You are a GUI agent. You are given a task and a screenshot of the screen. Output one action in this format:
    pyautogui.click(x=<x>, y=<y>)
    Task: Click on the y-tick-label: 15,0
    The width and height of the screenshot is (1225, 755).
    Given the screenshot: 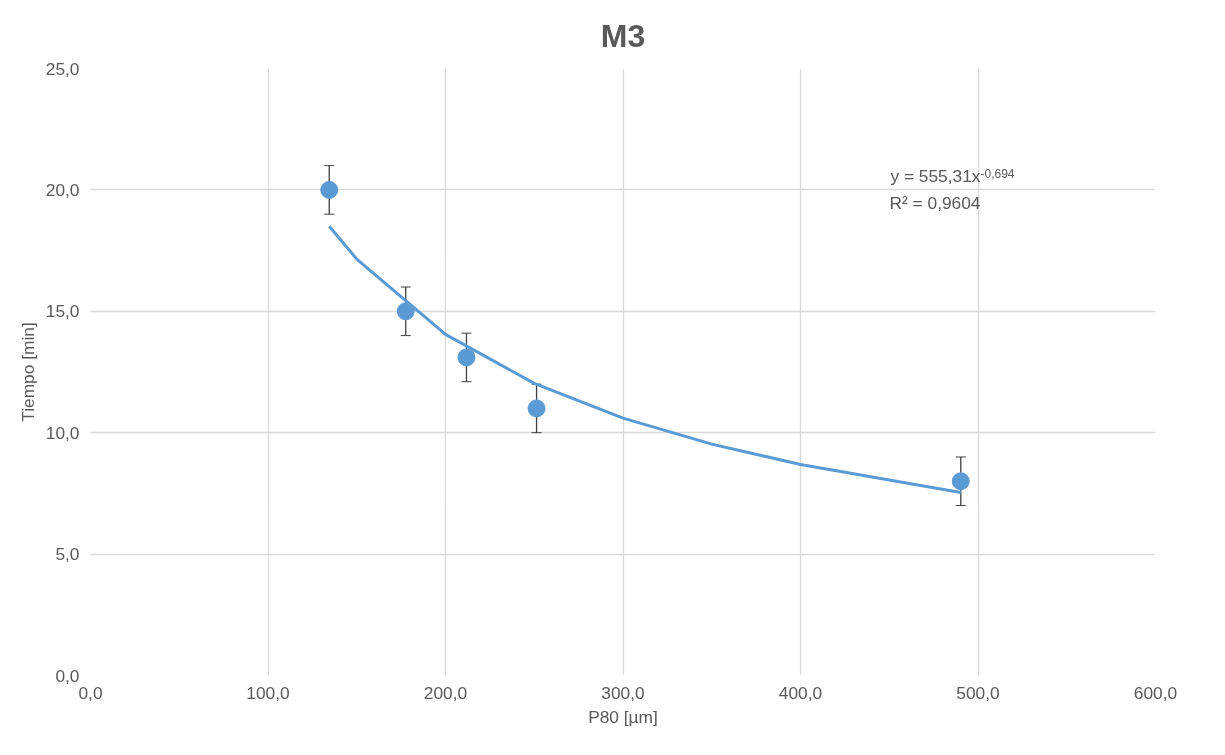 What is the action you would take?
    pyautogui.click(x=62, y=311)
    